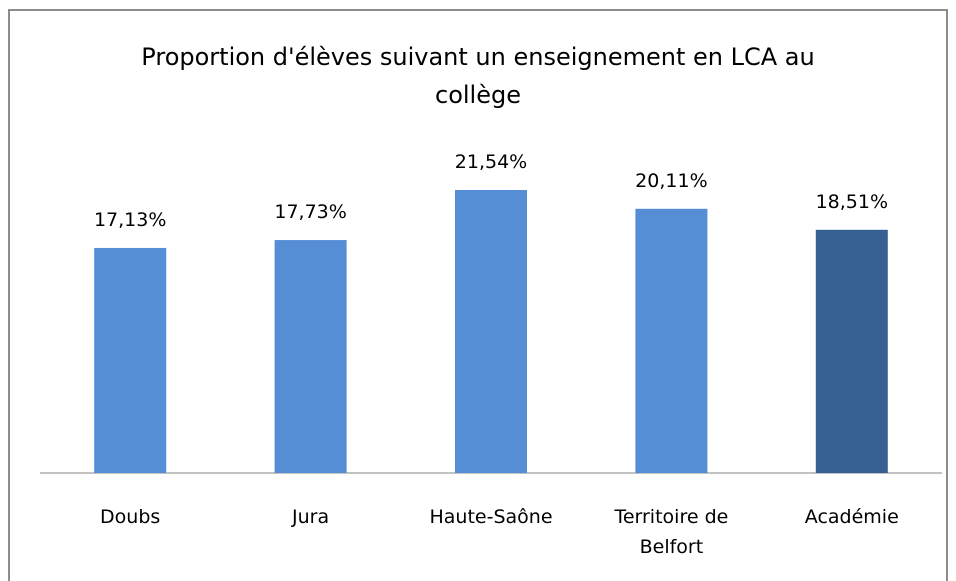 This screenshot has width=956, height=581. What do you see at coordinates (311, 517) in the screenshot?
I see `x-tick-label: Jura` at bounding box center [311, 517].